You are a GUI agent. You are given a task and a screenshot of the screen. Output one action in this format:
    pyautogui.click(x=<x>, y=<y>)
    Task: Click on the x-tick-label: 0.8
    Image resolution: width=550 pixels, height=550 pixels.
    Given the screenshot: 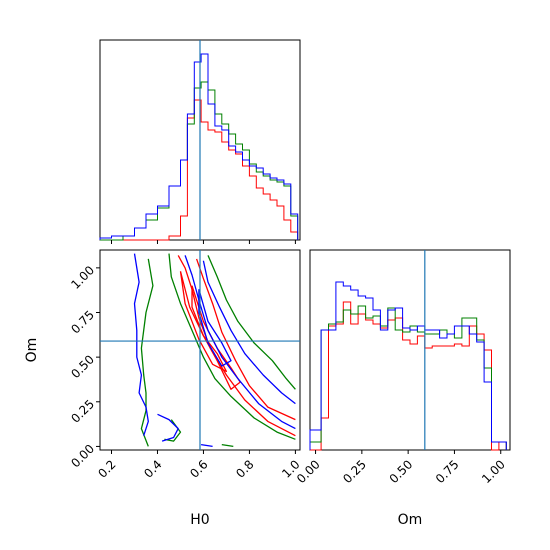 What is the action you would take?
    pyautogui.click(x=244, y=468)
    